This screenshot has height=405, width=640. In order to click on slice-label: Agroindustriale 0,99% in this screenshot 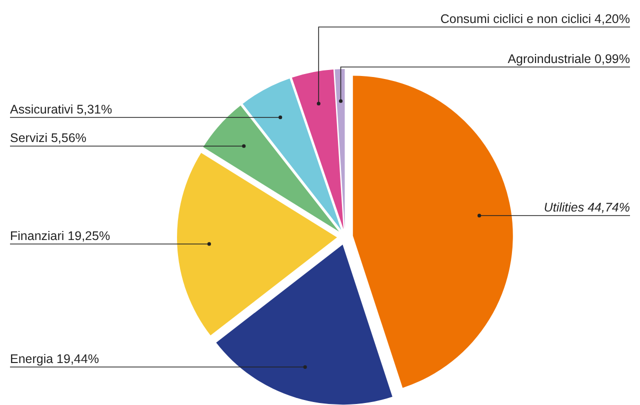, I will do `click(569, 59)`.